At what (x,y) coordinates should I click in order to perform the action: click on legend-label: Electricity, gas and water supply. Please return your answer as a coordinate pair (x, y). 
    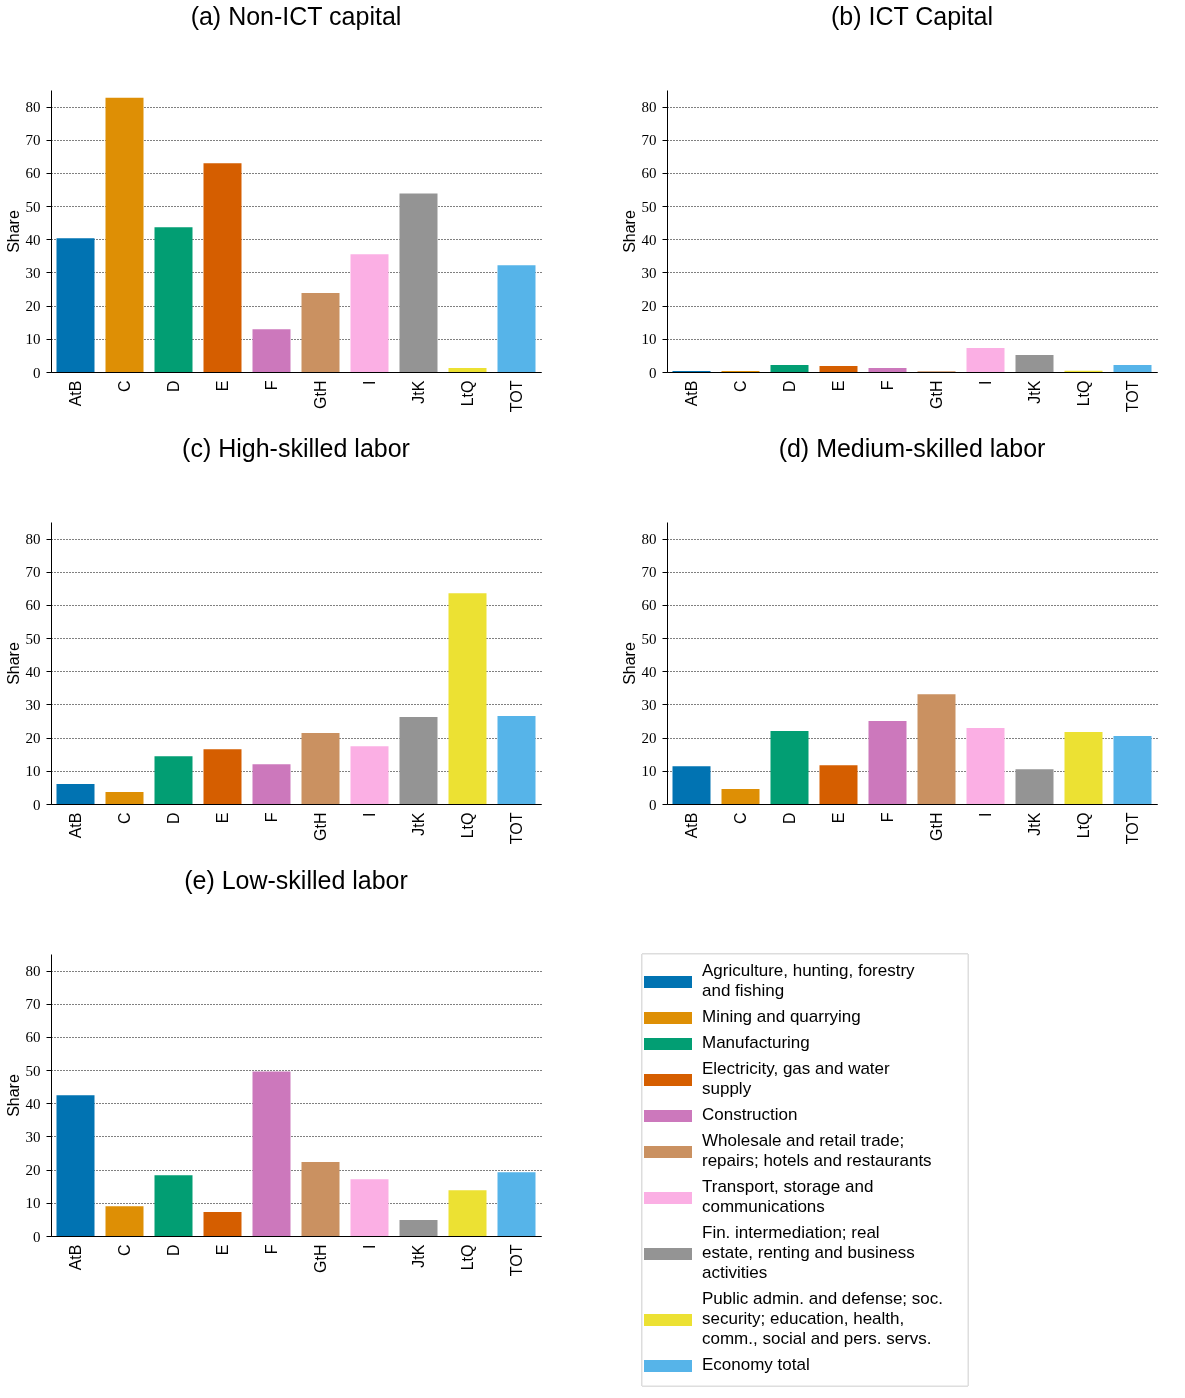
    Looking at the image, I should click on (796, 1078).